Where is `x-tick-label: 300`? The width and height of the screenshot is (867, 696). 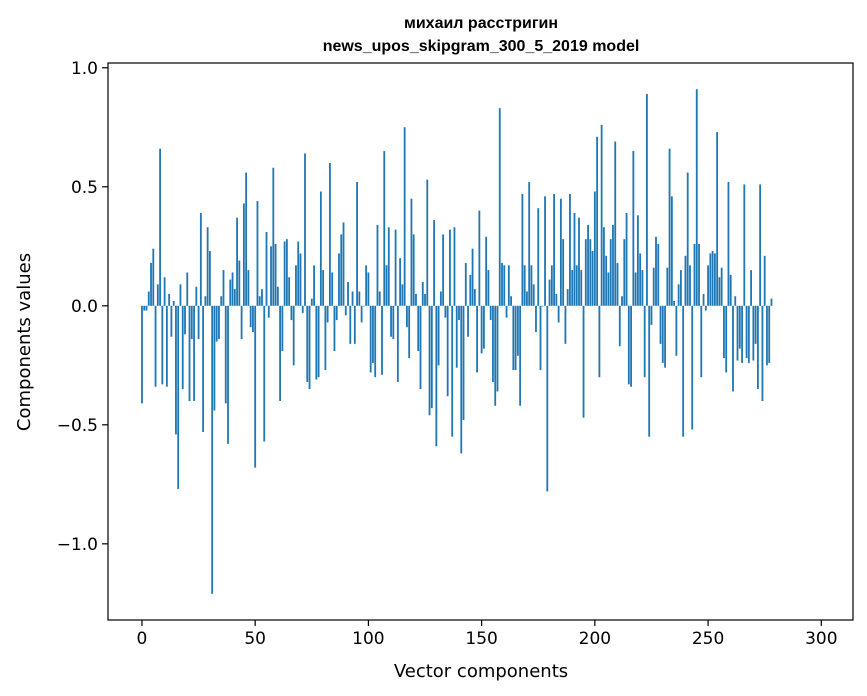 x-tick-label: 300 is located at coordinates (821, 639).